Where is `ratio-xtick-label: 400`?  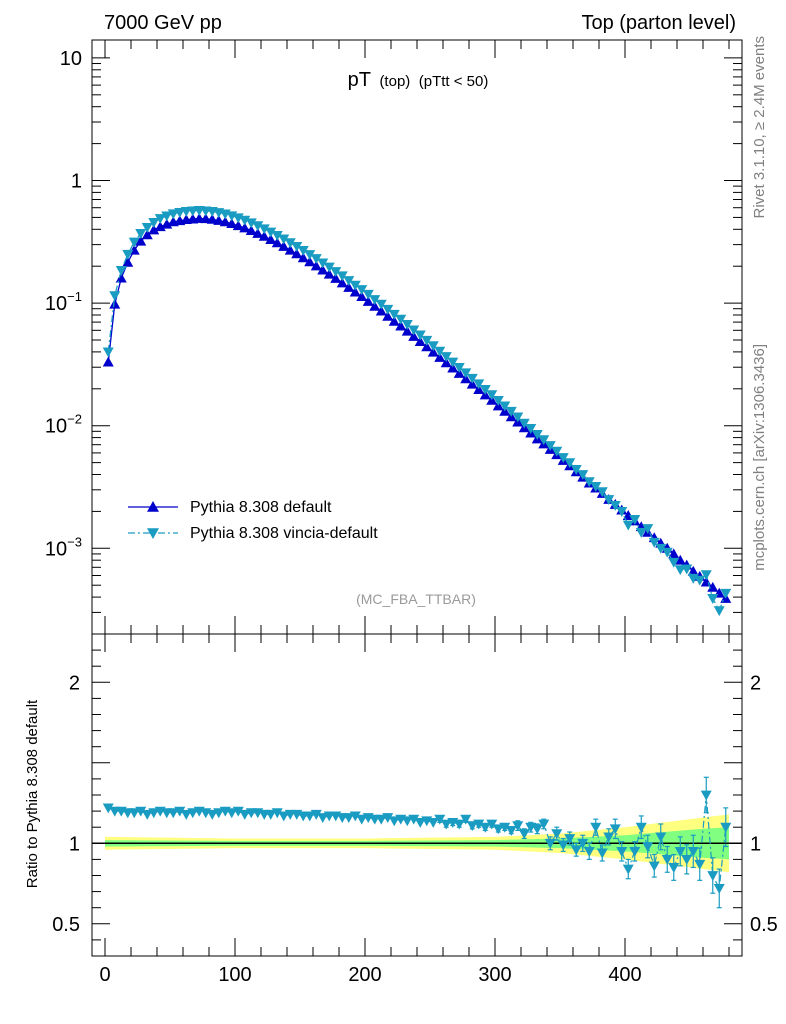 ratio-xtick-label: 400 is located at coordinates (624, 975).